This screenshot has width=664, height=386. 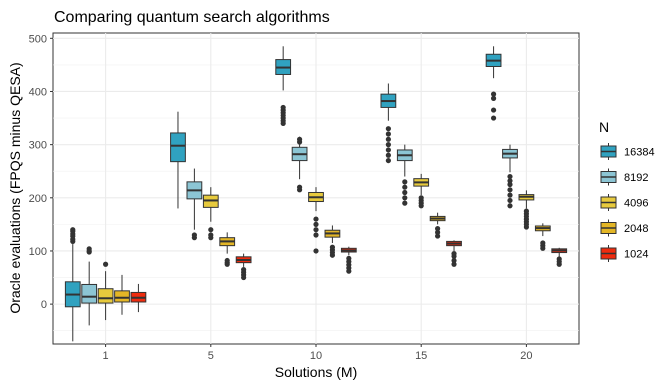 I want to click on x-tick-label: 10, so click(x=316, y=356).